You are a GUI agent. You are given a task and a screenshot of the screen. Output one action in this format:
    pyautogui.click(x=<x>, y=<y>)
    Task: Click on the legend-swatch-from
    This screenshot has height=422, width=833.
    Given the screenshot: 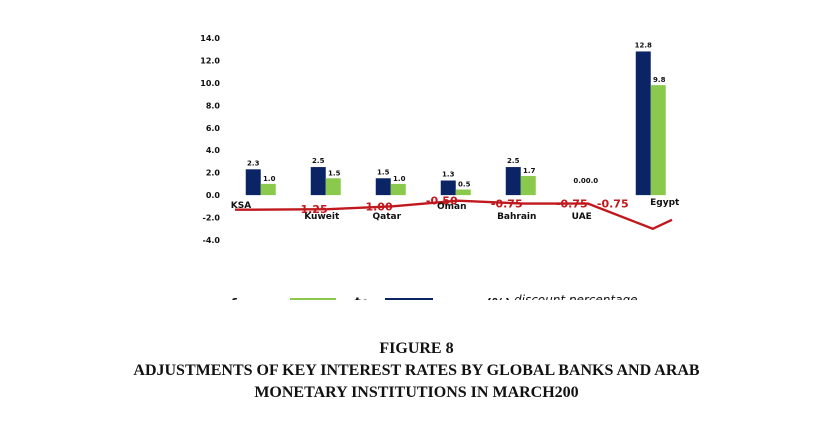 What is the action you would take?
    pyautogui.click(x=313, y=304)
    